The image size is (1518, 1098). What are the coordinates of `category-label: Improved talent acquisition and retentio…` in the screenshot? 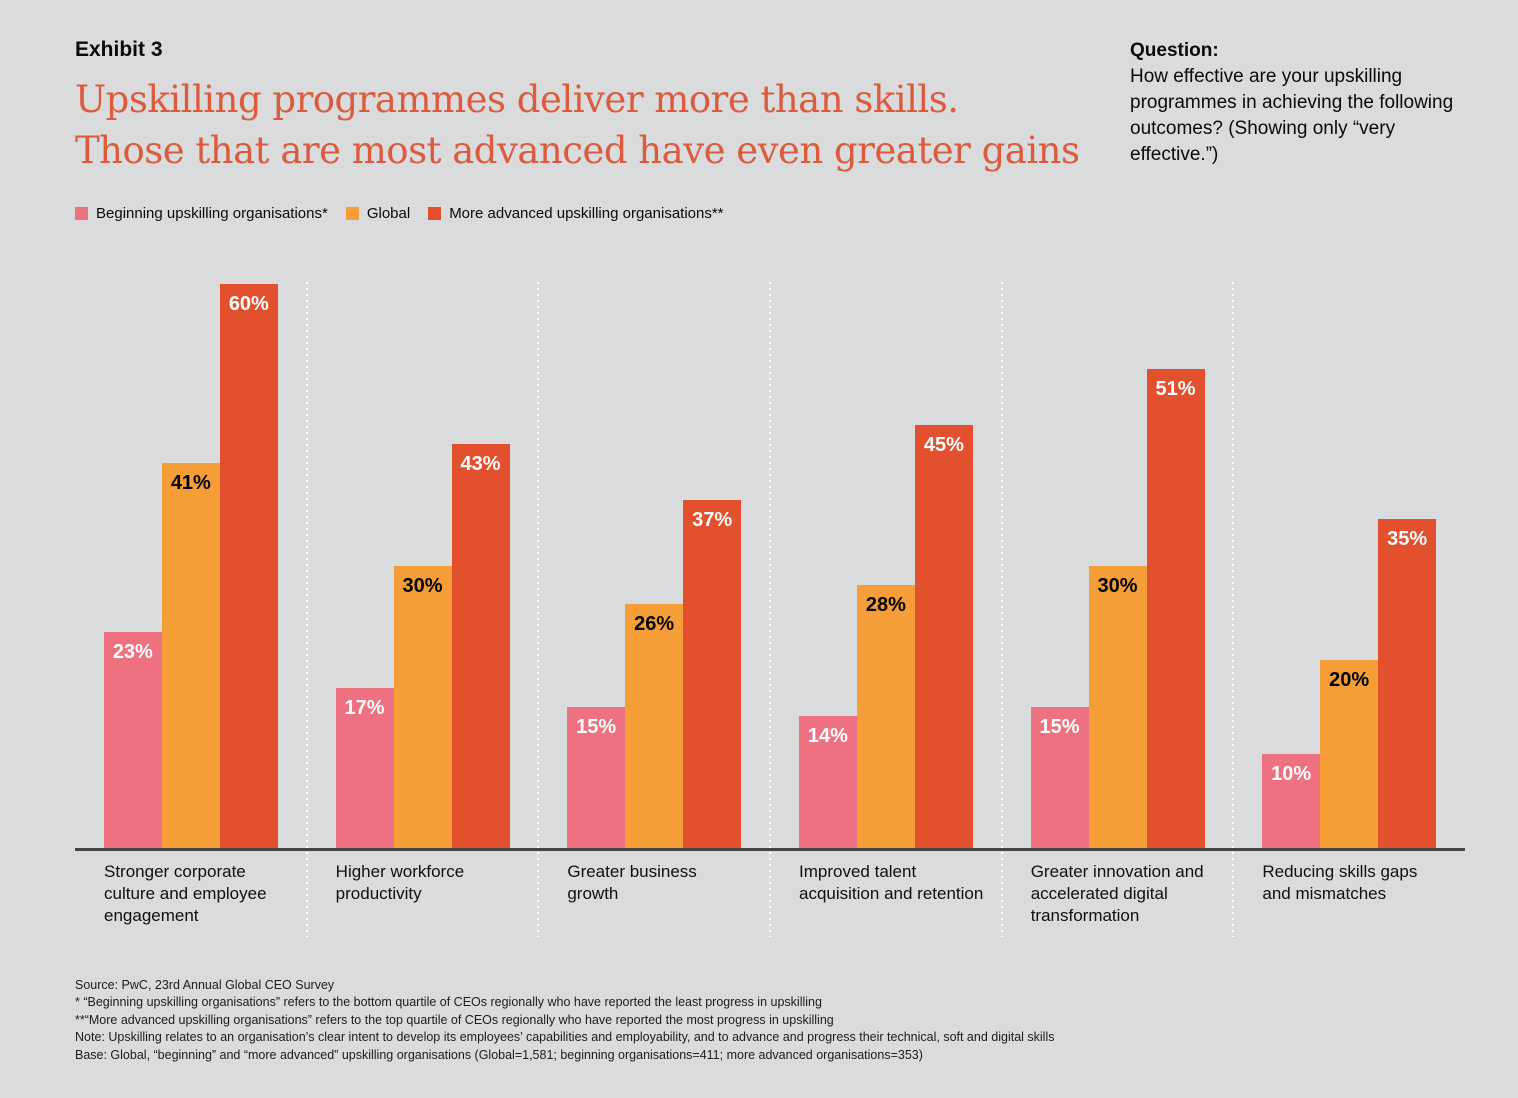 It's located at (891, 882).